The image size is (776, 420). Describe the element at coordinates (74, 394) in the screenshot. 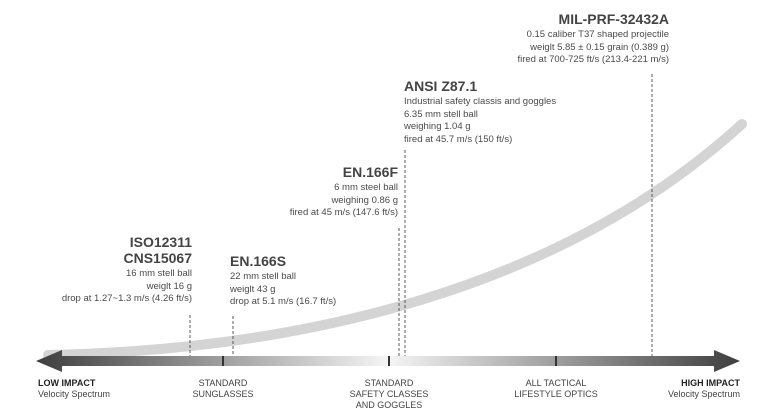

I see `low-impact-sub: Velocity Spectrum` at that location.